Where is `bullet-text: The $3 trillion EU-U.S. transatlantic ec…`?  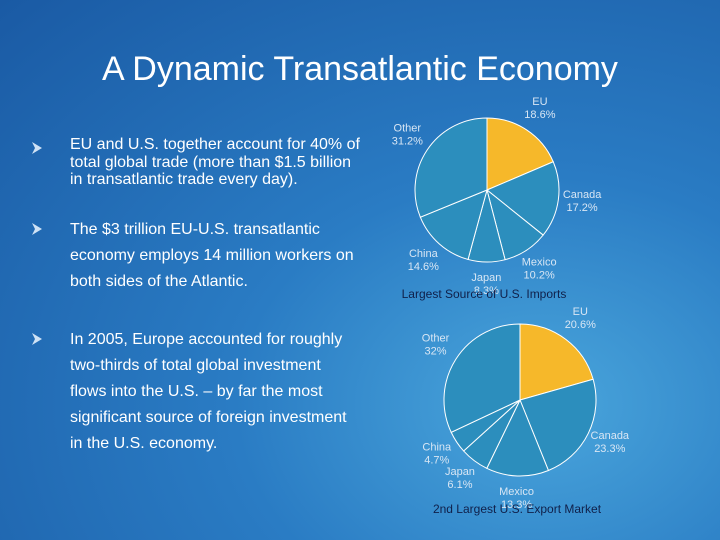
bullet-text: The $3 trillion EU-U.S. transatlantic ec… is located at coordinates (212, 255).